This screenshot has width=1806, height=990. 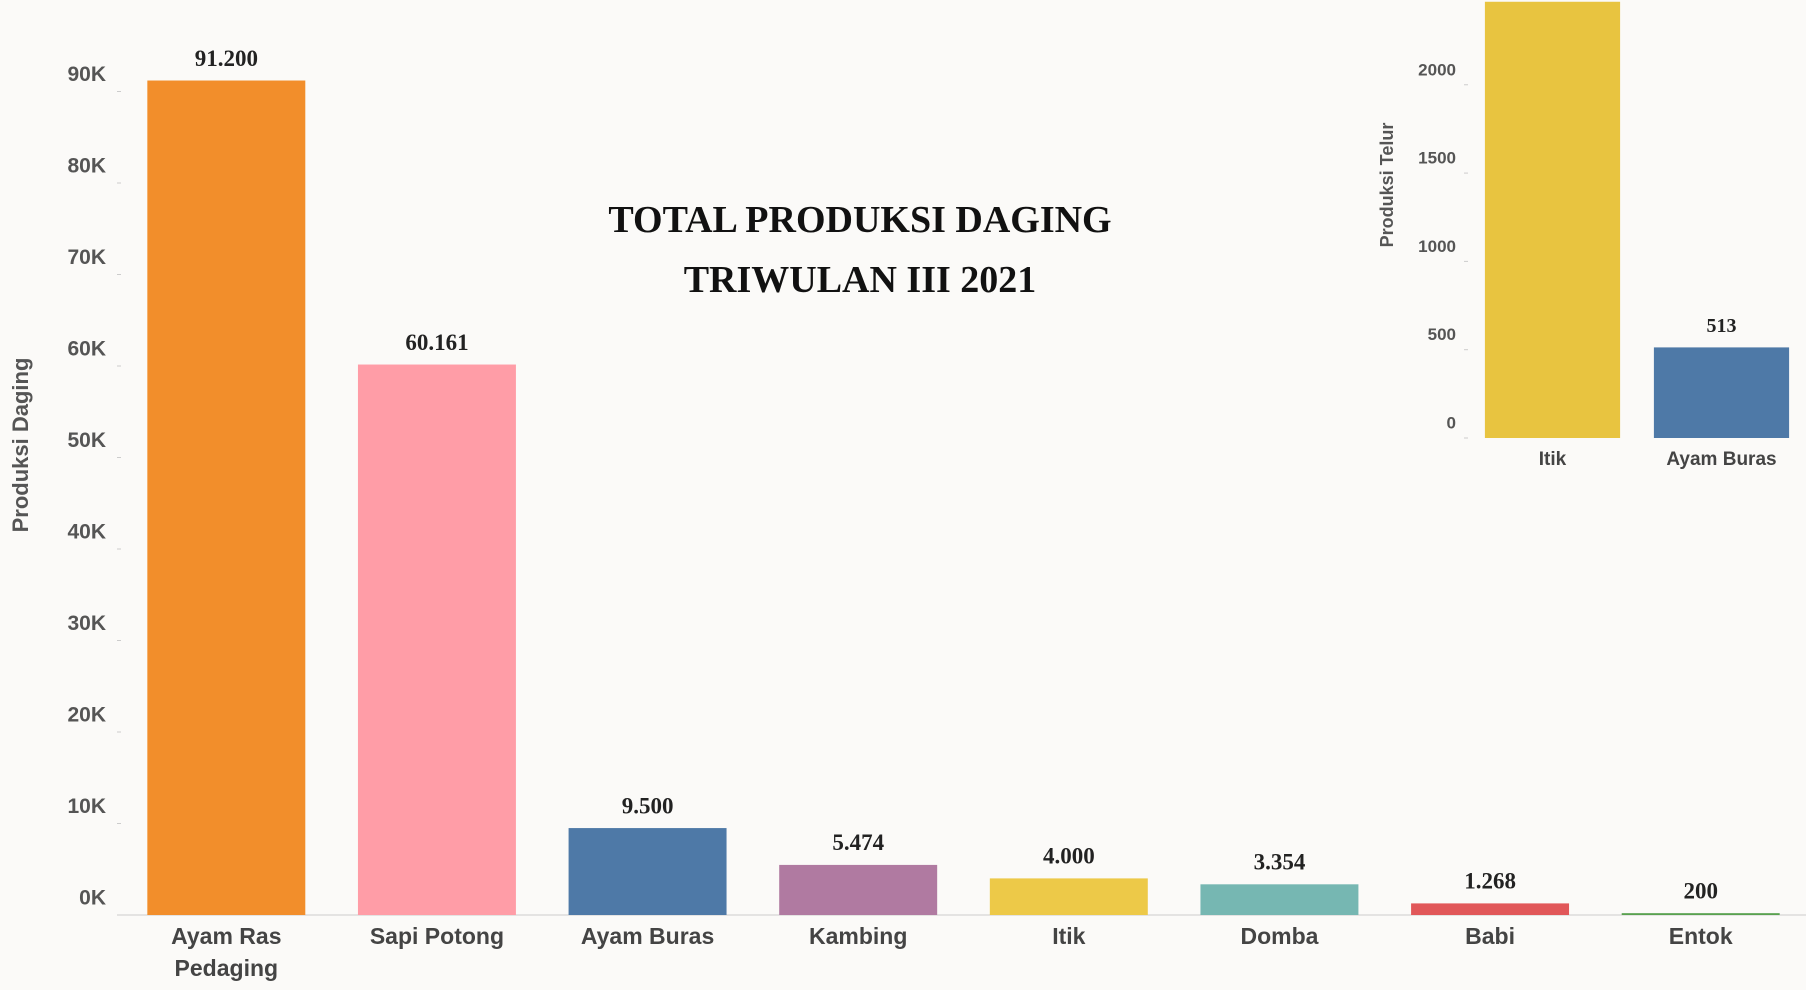 What do you see at coordinates (858, 936) in the screenshot?
I see `x-tick-label: Kambing` at bounding box center [858, 936].